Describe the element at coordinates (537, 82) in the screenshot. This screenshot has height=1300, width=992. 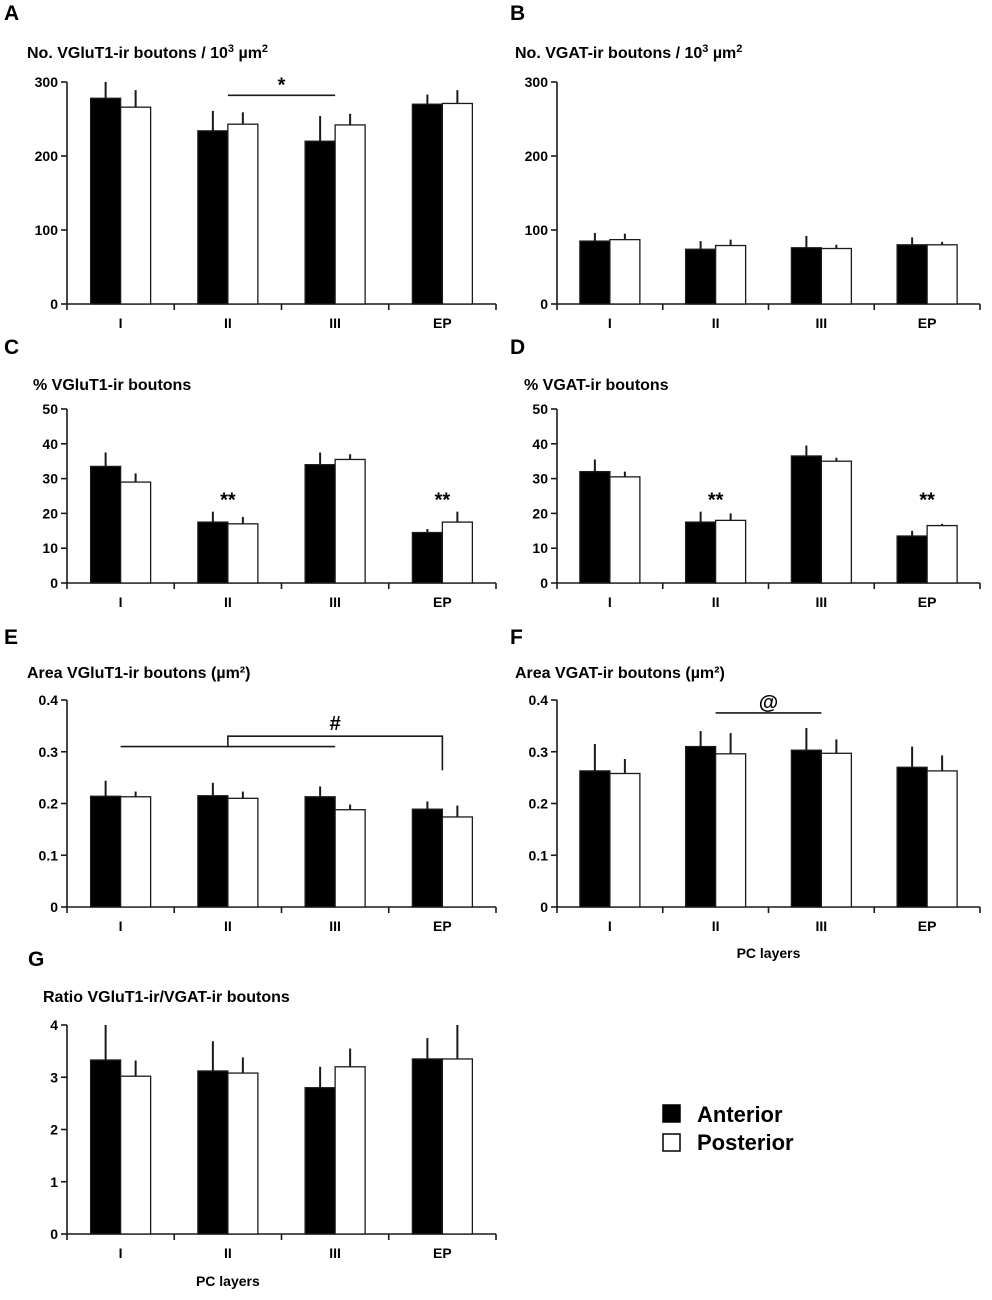
I see `panel-b-ytick-label: 300` at that location.